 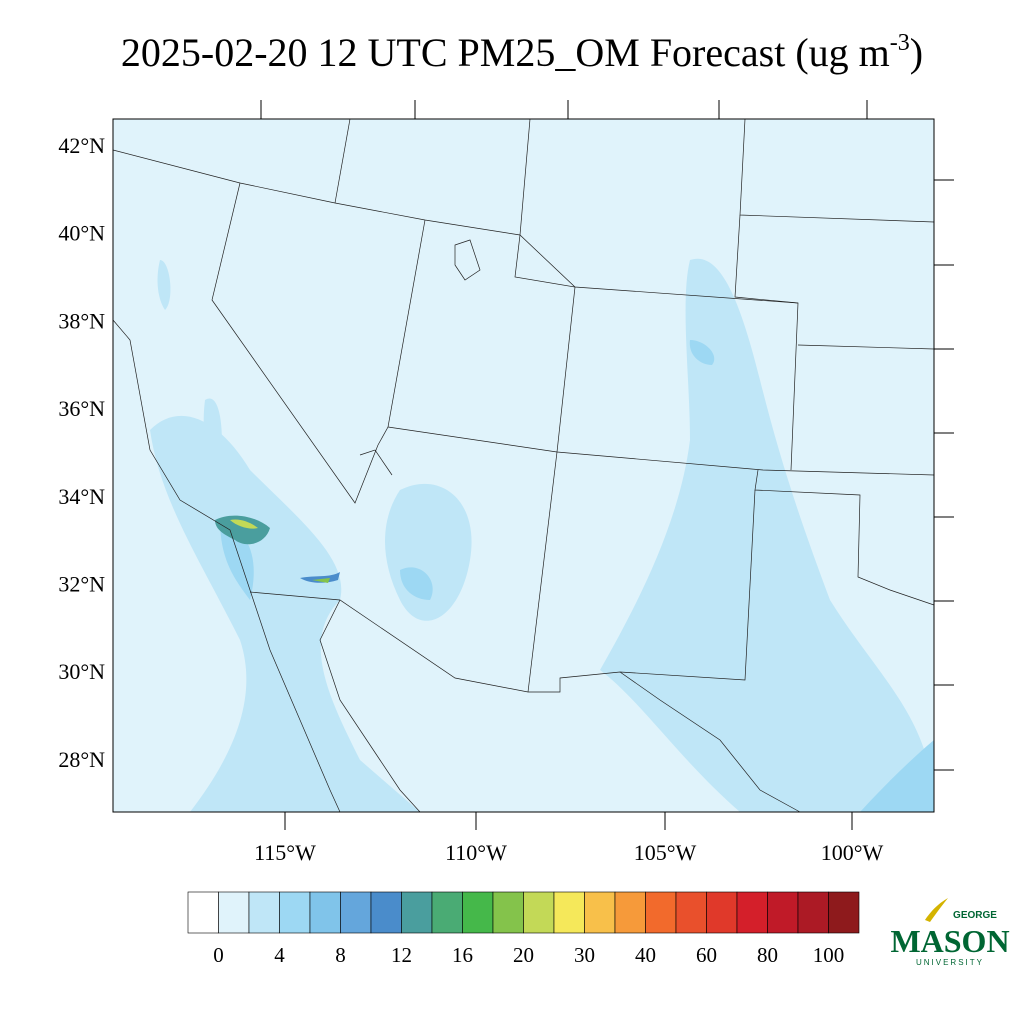 I want to click on concentration-fields-high, so click(x=277, y=549).